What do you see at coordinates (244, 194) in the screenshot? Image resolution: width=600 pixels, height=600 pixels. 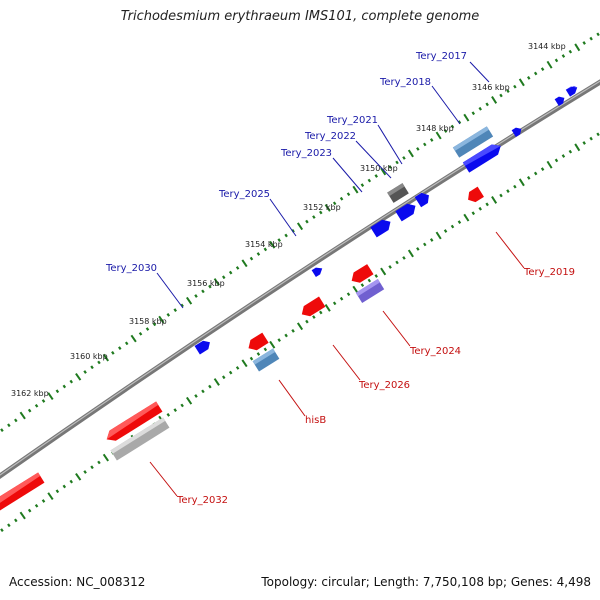 I see `gene-label-tery-2025: Tery_2025` at bounding box center [244, 194].